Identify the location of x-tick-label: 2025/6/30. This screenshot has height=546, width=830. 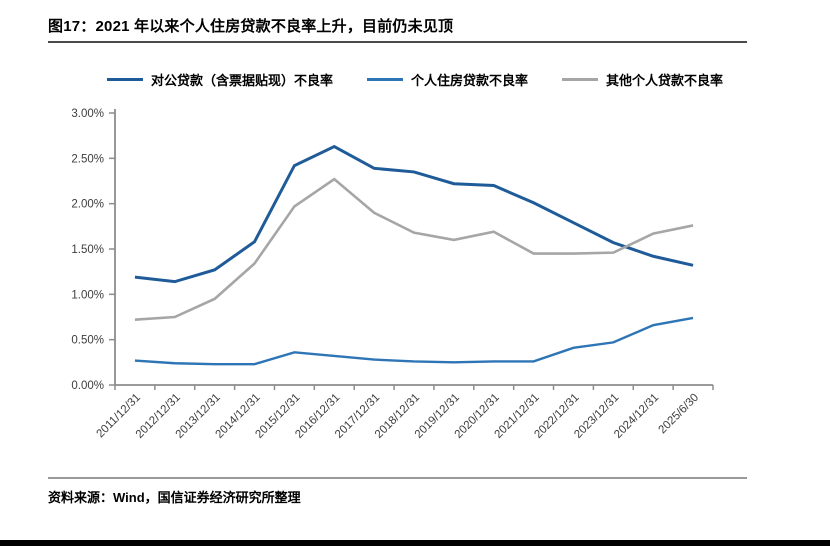
(679, 414).